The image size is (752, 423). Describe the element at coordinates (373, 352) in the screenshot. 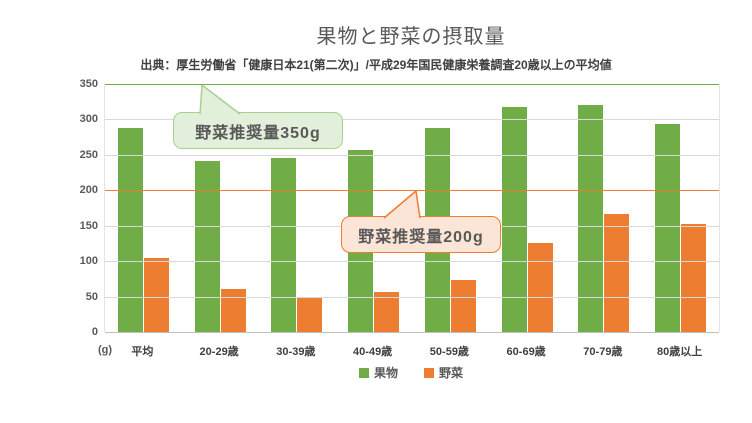

I see `x-tick-label-40-49歳: 40-49歳` at that location.